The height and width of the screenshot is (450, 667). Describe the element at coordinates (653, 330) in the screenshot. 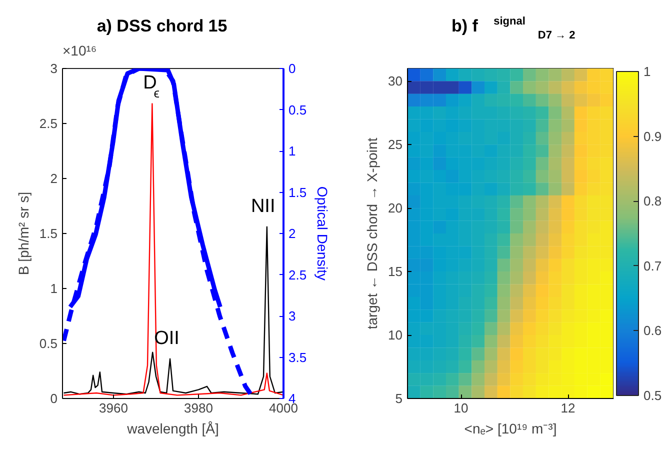

I see `color-bar-label: 0.6` at that location.